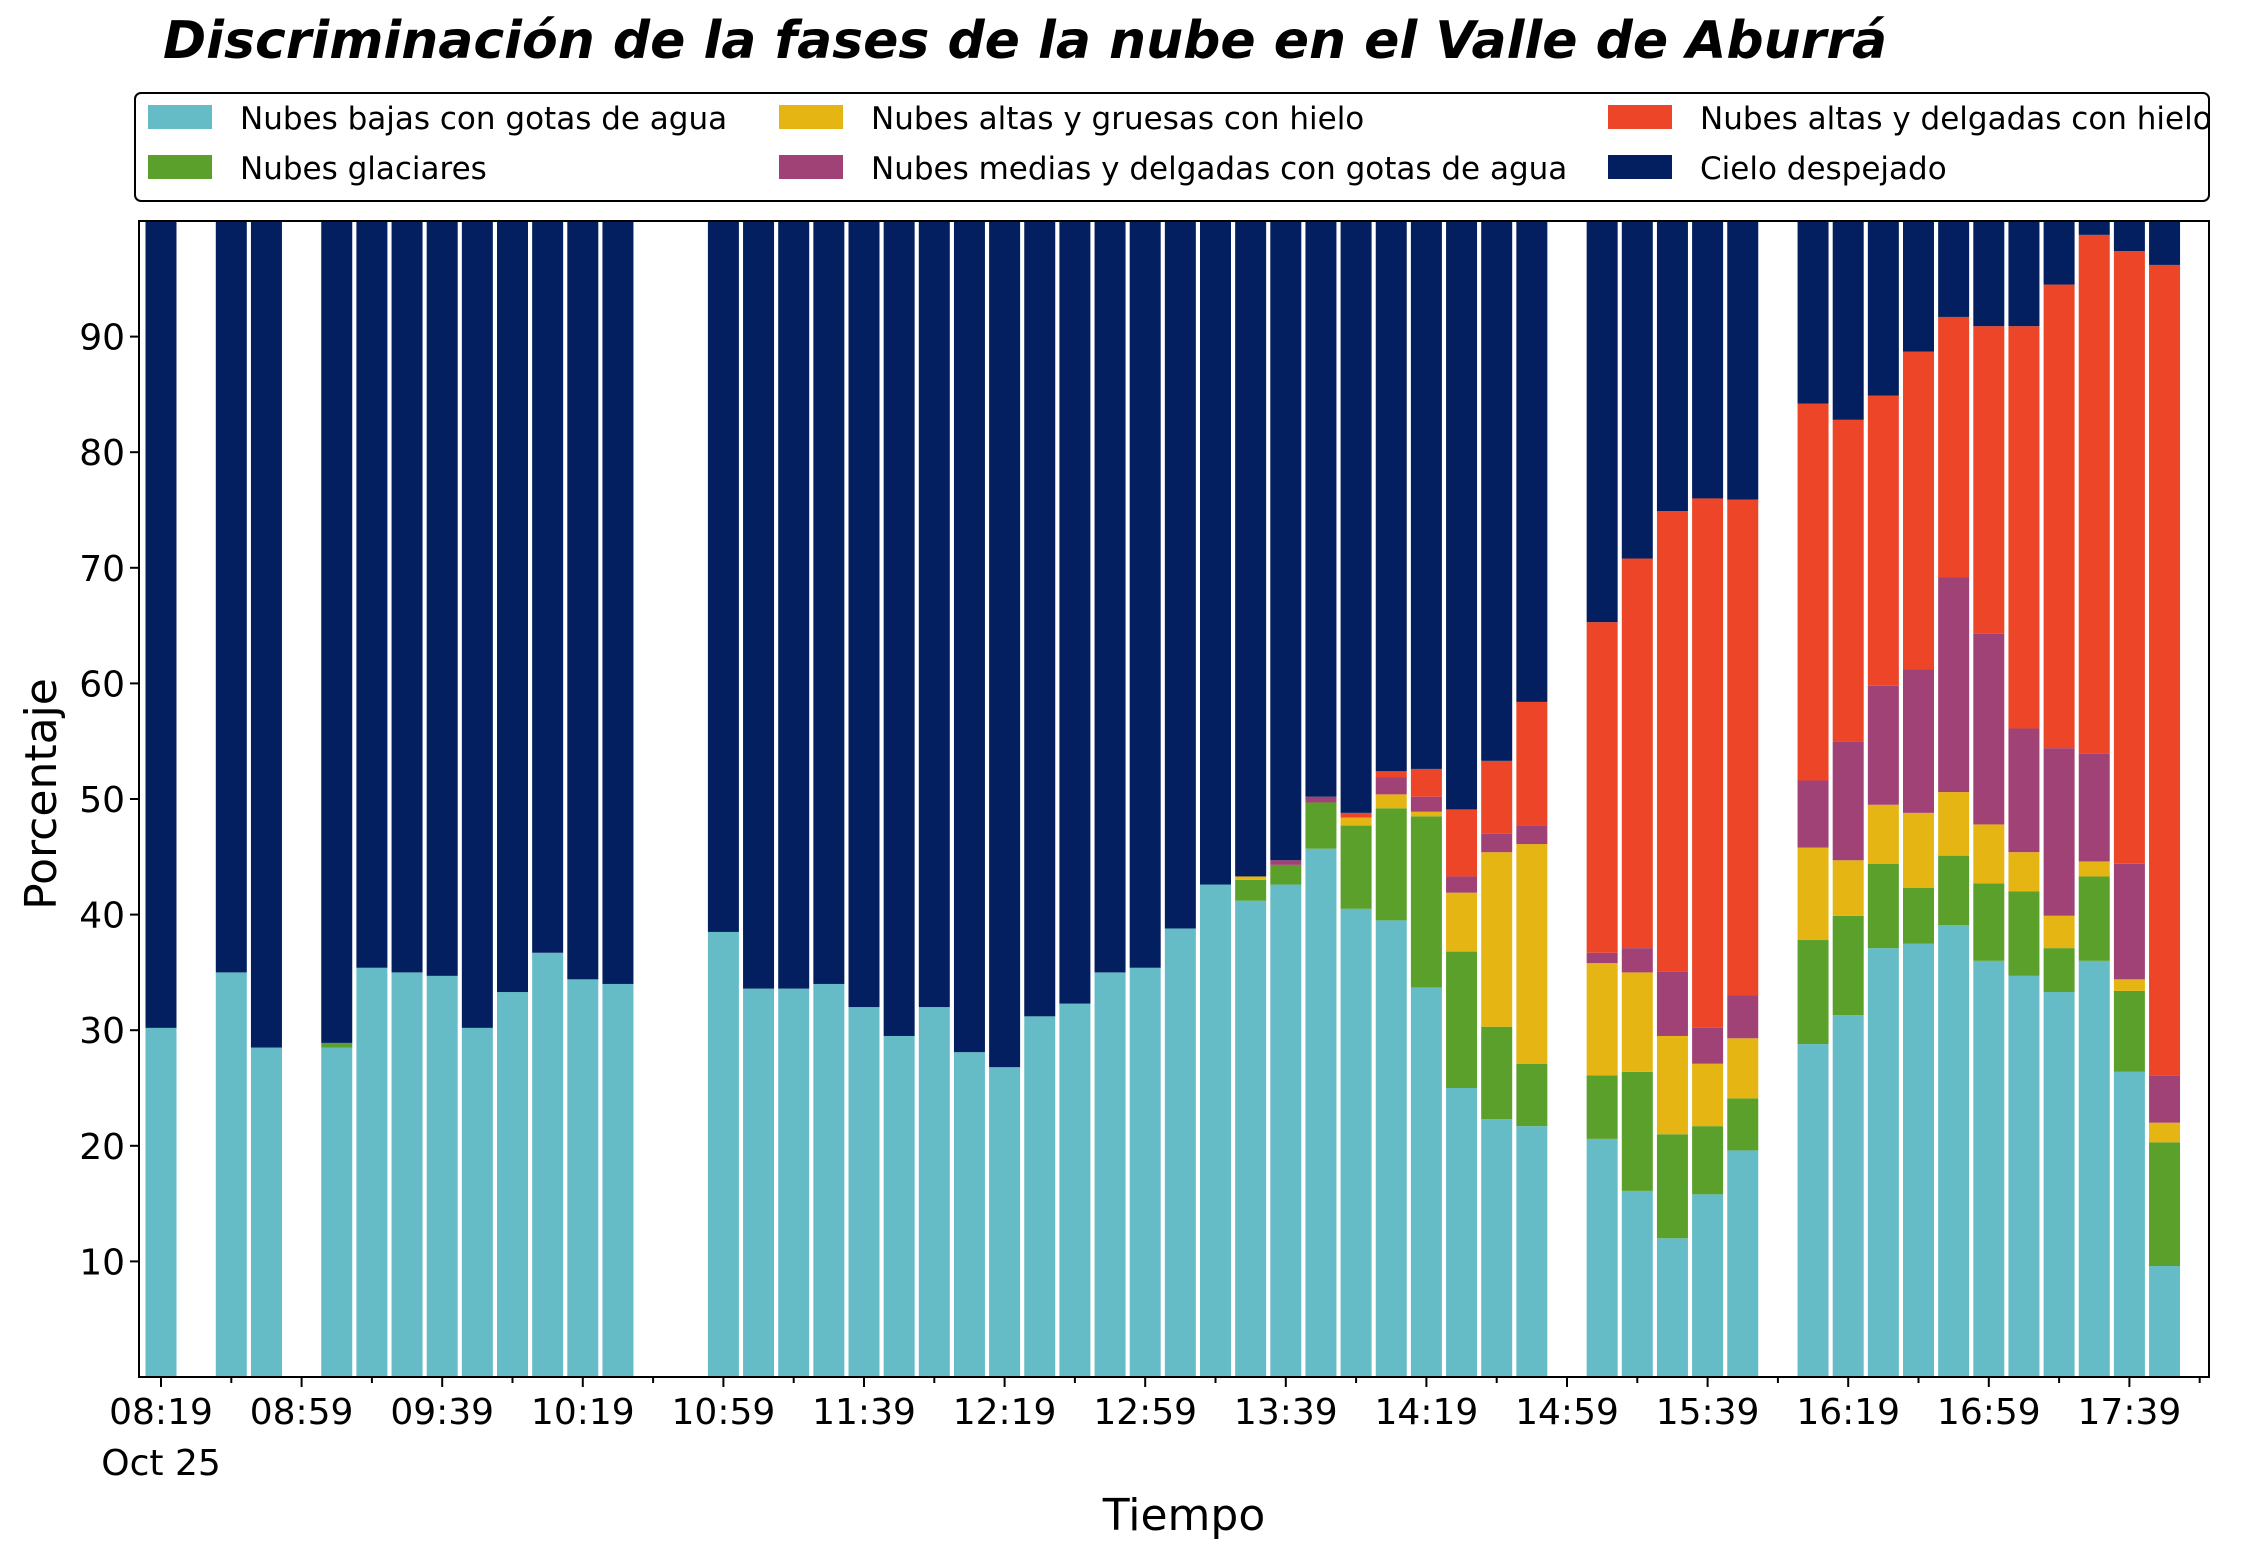 The height and width of the screenshot is (1559, 2244). I want to click on bar-segment-1739-nubes-glaciares, so click(2129, 1031).